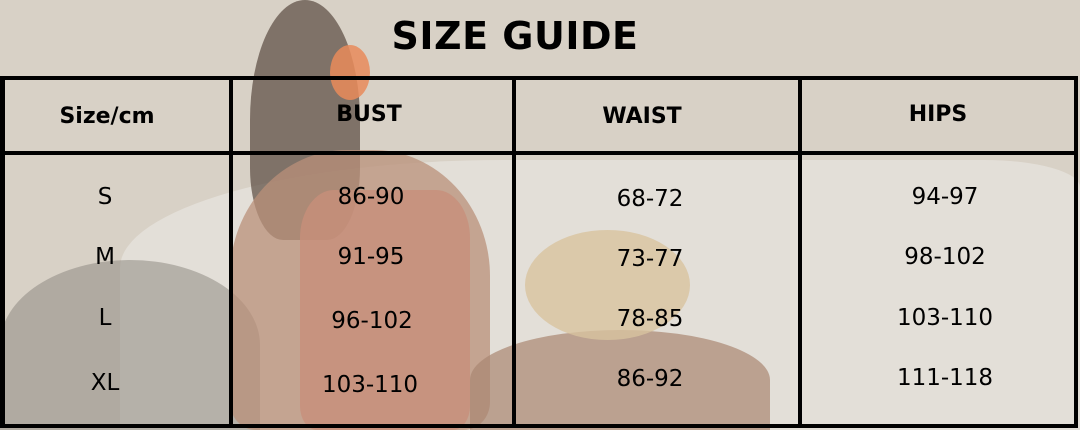  I want to click on waist-s: 68-72, so click(650, 199).